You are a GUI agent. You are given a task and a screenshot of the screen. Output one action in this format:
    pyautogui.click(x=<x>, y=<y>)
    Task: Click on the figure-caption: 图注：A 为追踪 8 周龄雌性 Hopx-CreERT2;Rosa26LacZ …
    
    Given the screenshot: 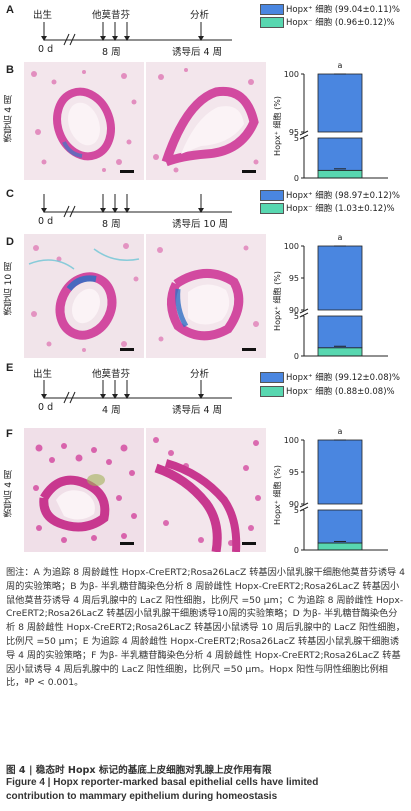 What is the action you would take?
    pyautogui.click(x=205, y=628)
    